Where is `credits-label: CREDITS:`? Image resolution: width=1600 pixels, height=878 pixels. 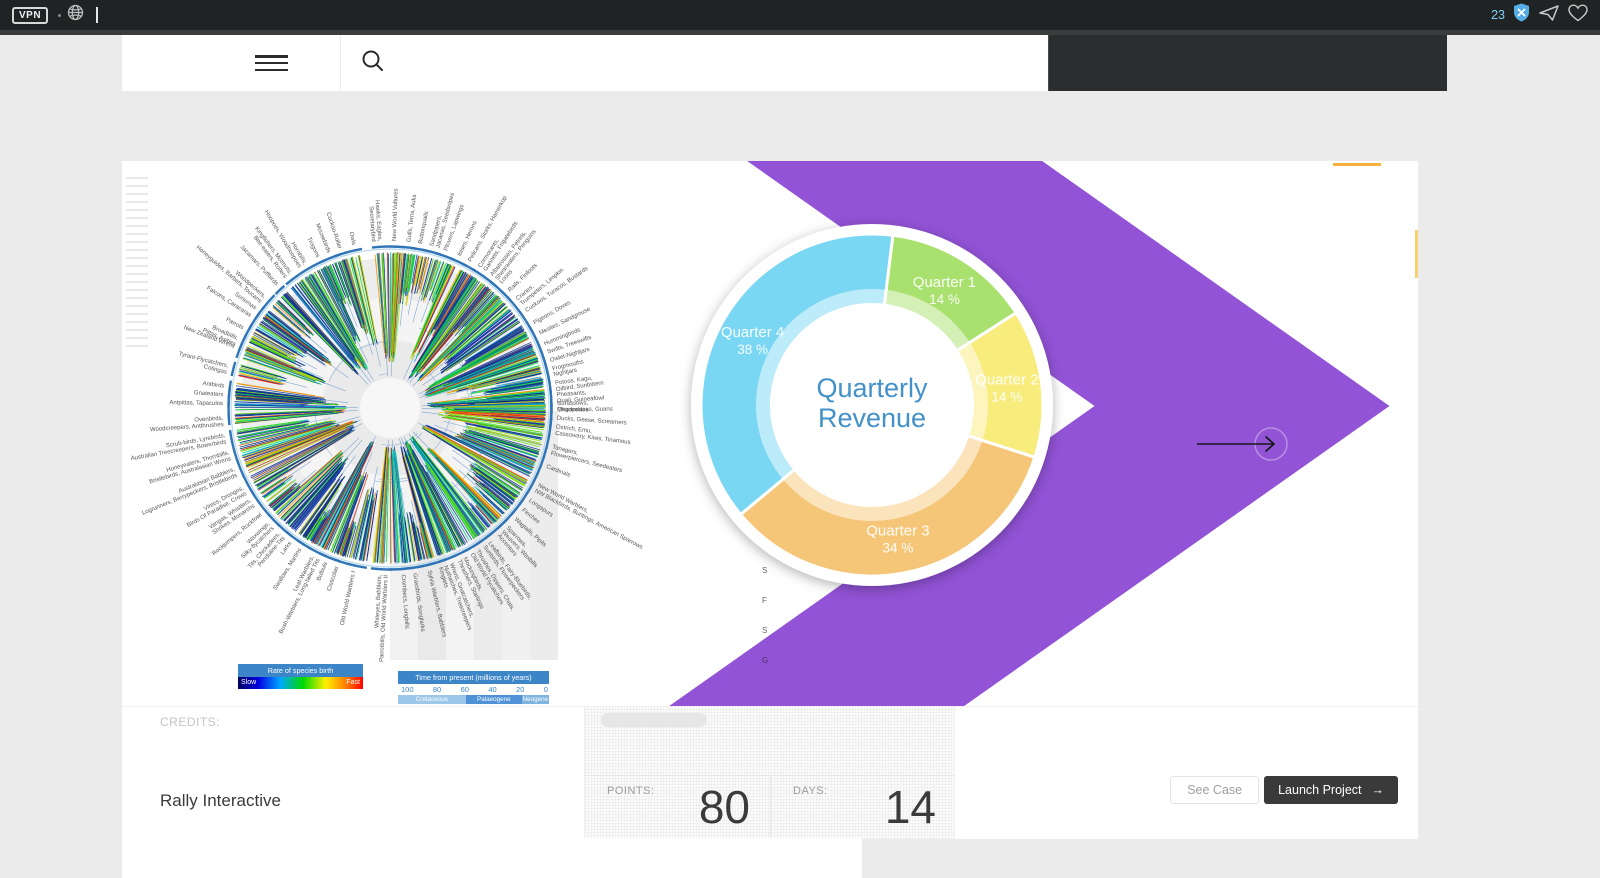
credits-label: CREDITS: is located at coordinates (190, 722).